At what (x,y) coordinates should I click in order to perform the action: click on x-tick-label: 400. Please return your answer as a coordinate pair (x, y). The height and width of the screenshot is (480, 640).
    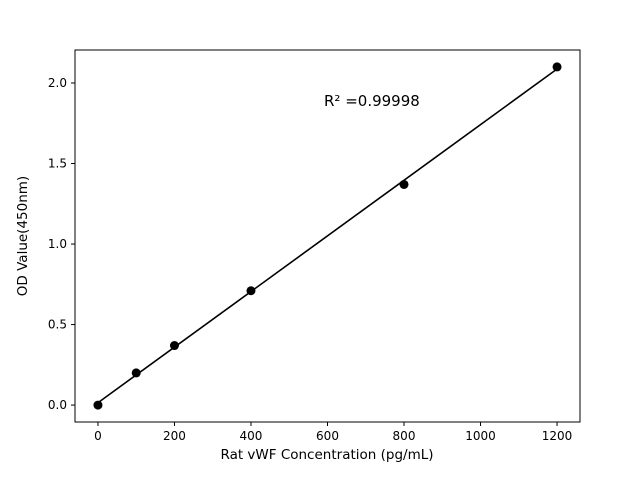
    Looking at the image, I should click on (251, 436).